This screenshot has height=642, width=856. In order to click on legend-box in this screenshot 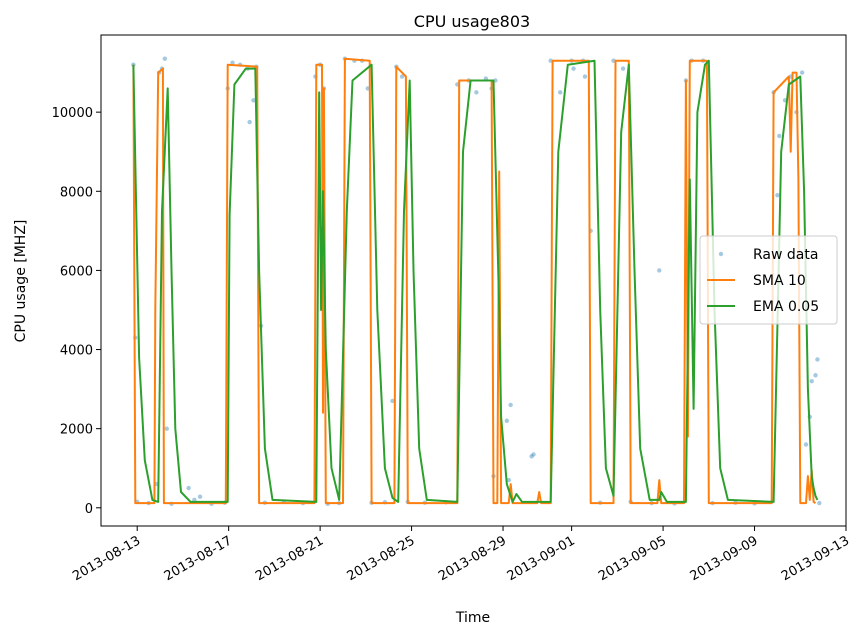, I will do `click(768, 280)`.